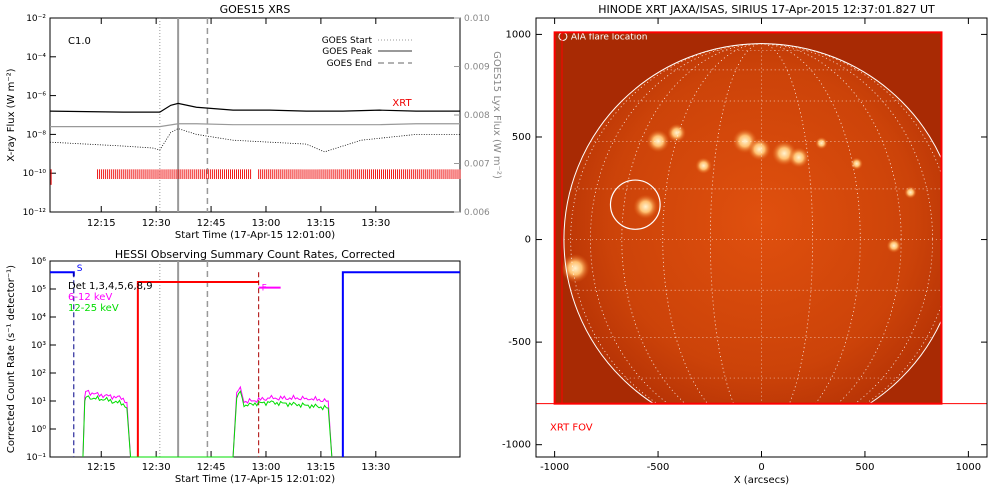 Image resolution: width=1000 pixels, height=504 pixels. I want to click on goes-y-right-tick-label: 0.007, so click(477, 165).